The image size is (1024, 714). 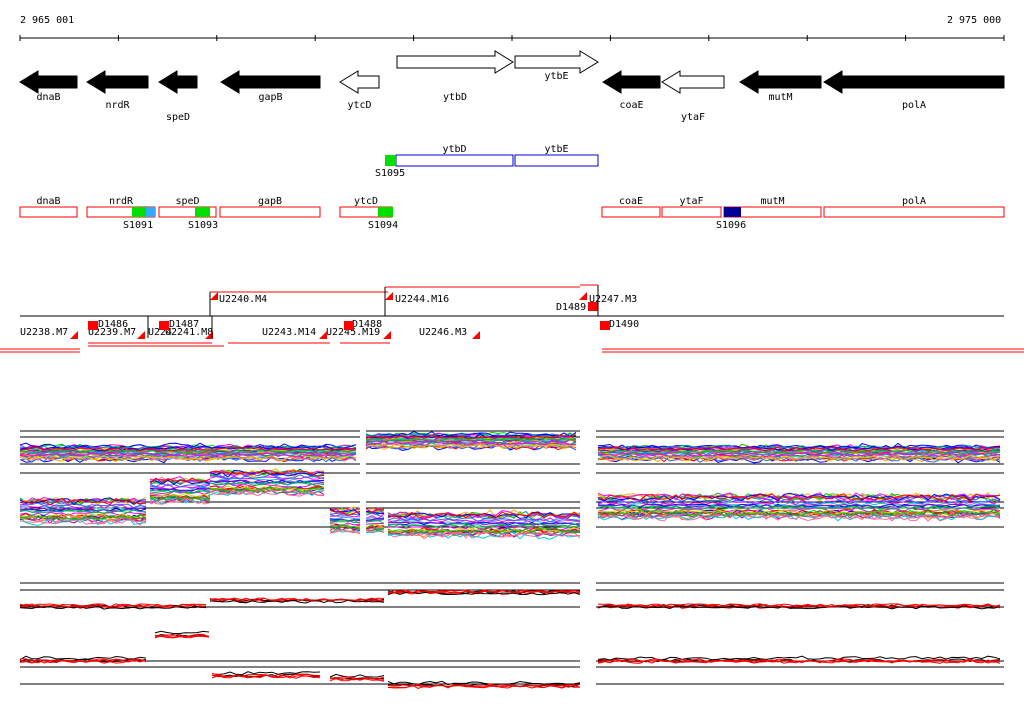 What do you see at coordinates (914, 105) in the screenshot?
I see `gene-label-polA: polA` at bounding box center [914, 105].